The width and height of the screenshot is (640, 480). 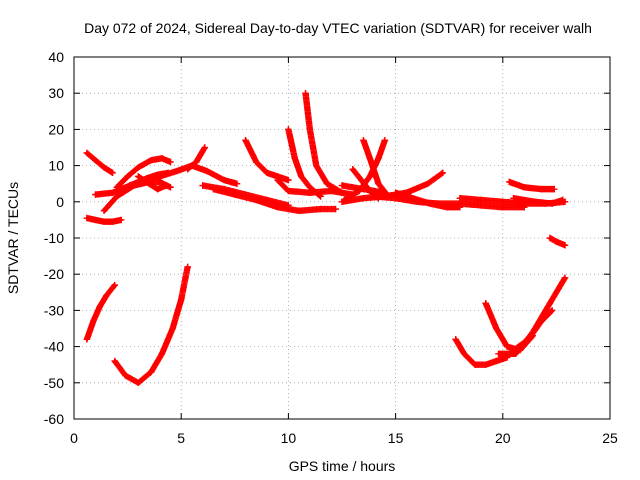 What do you see at coordinates (54, 274) in the screenshot?
I see `y-tick-label: -20` at bounding box center [54, 274].